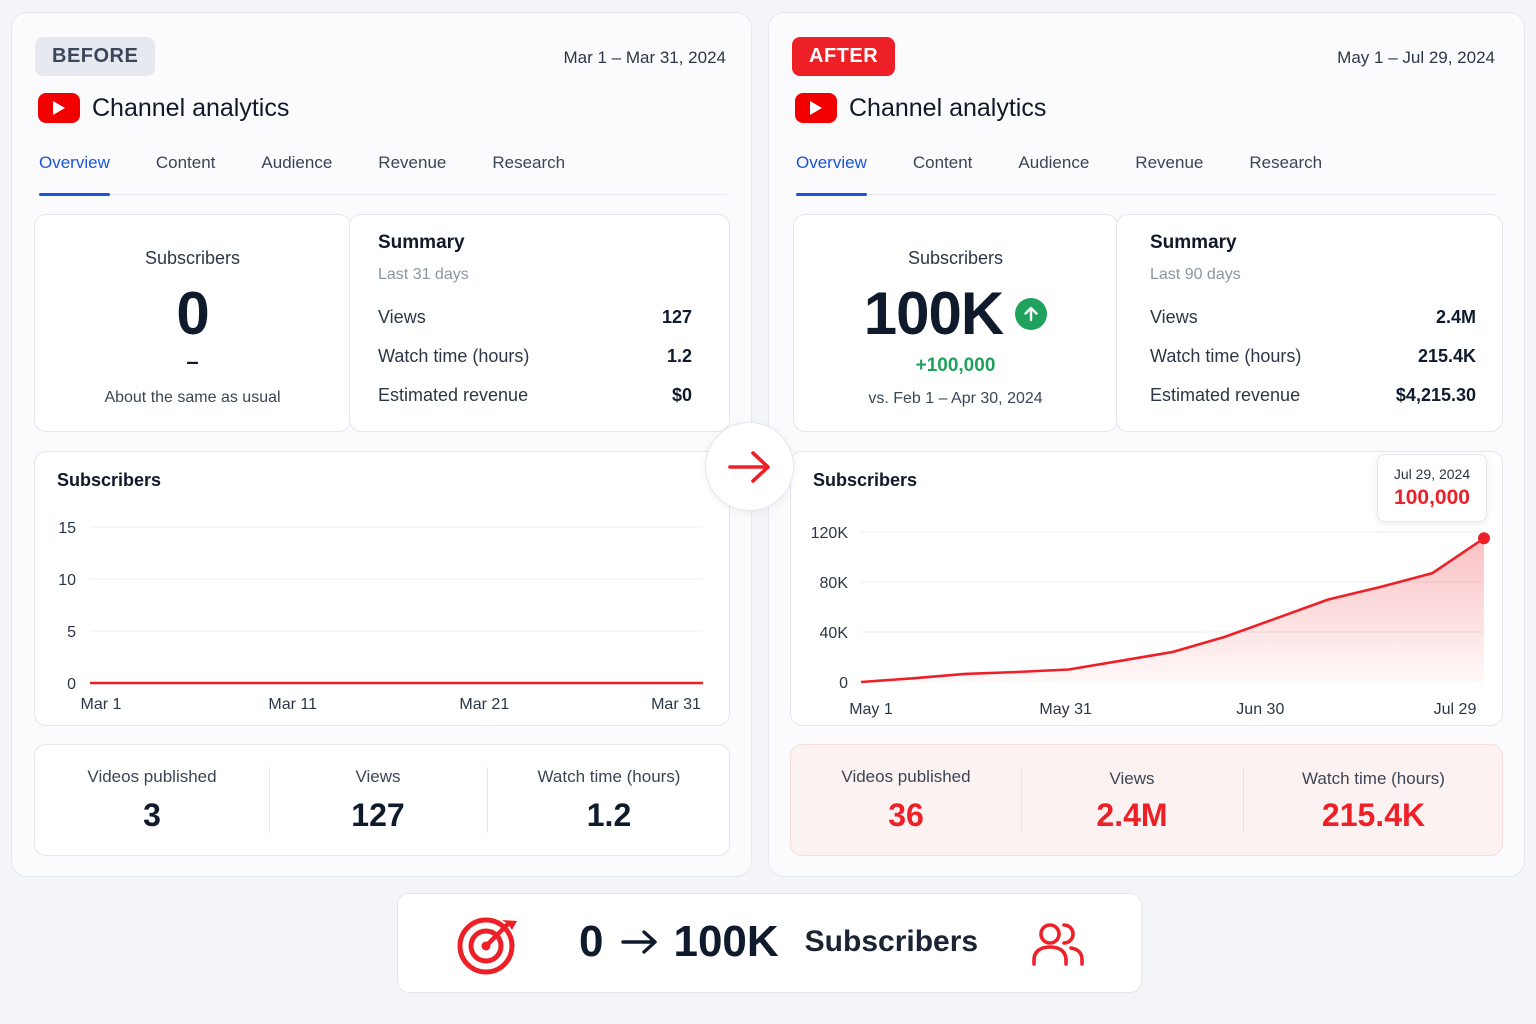 The image size is (1536, 1024). What do you see at coordinates (834, 583) in the screenshot?
I see `y-tick-label: 80K` at bounding box center [834, 583].